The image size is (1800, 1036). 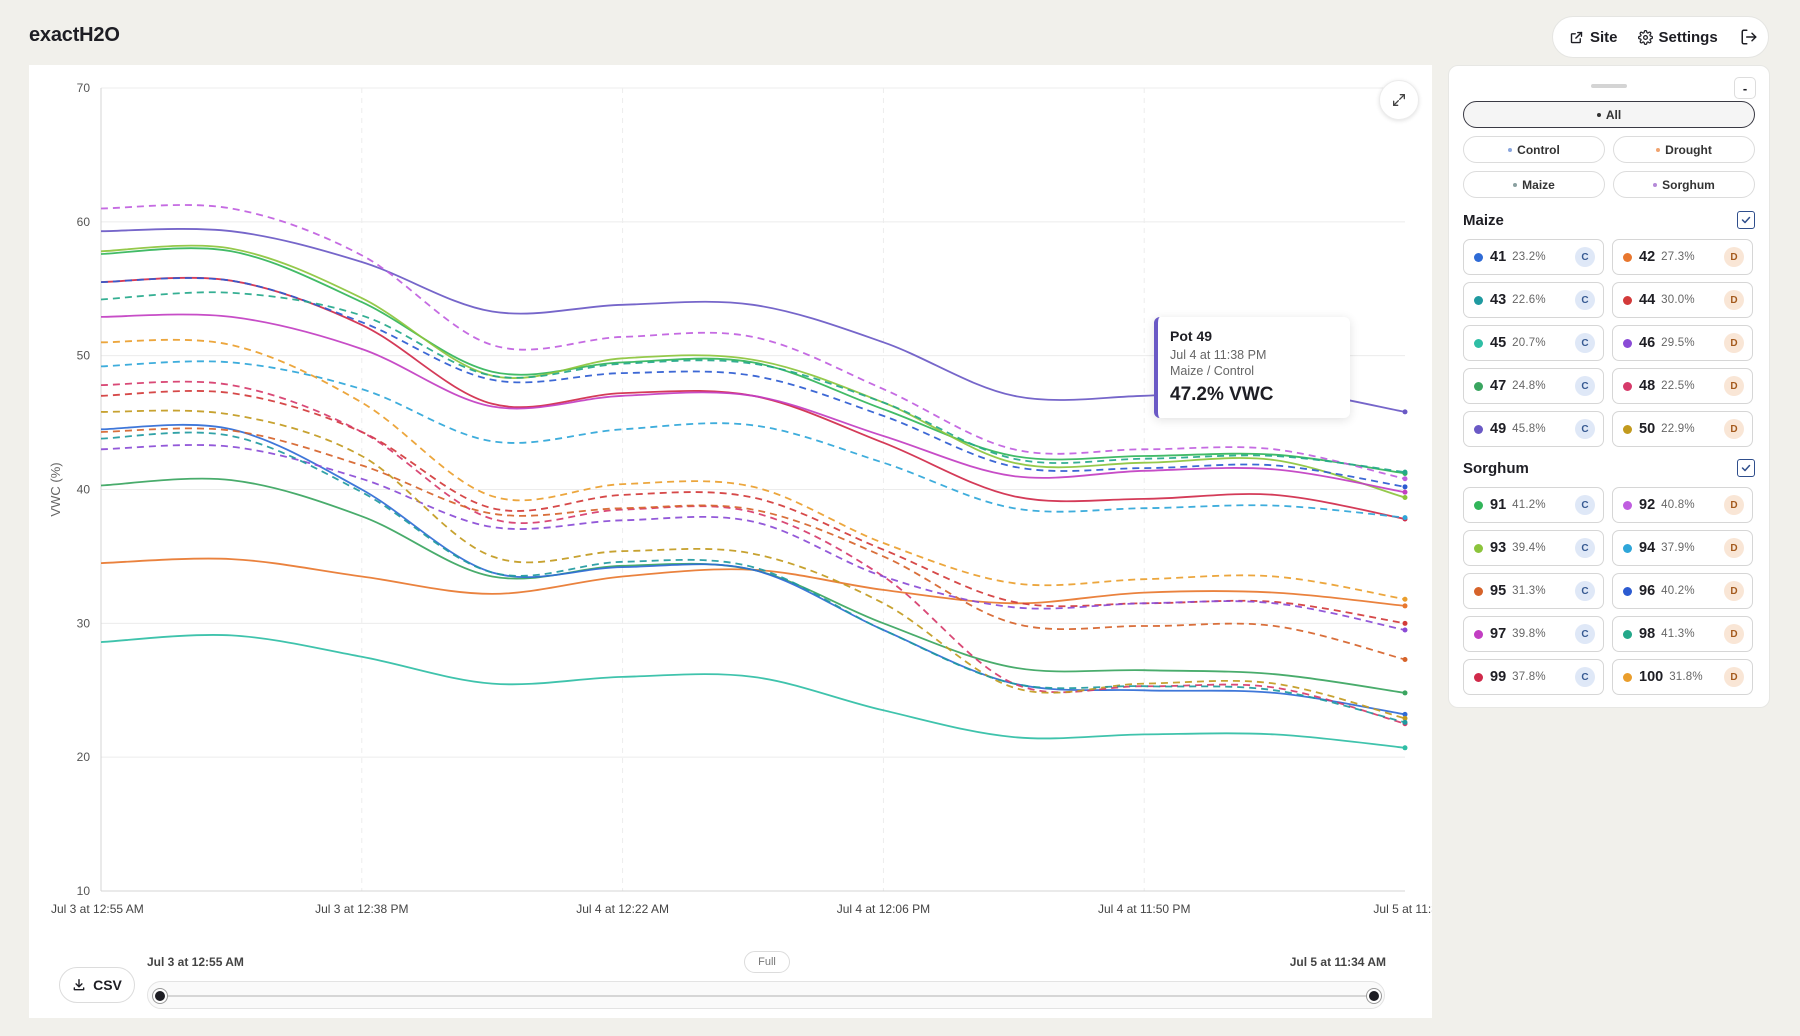 What do you see at coordinates (1498, 677) in the screenshot?
I see `pot-id: 99` at bounding box center [1498, 677].